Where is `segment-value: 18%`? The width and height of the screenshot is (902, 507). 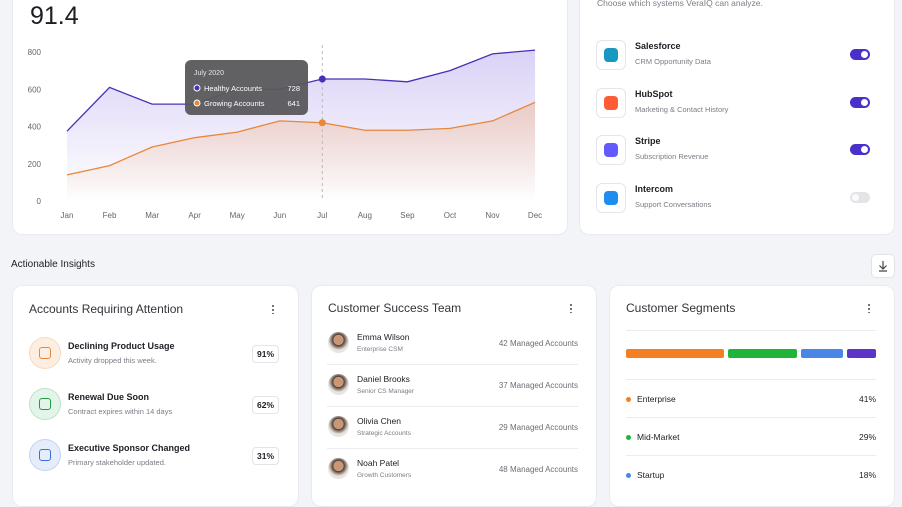 segment-value: 18% is located at coordinates (867, 475).